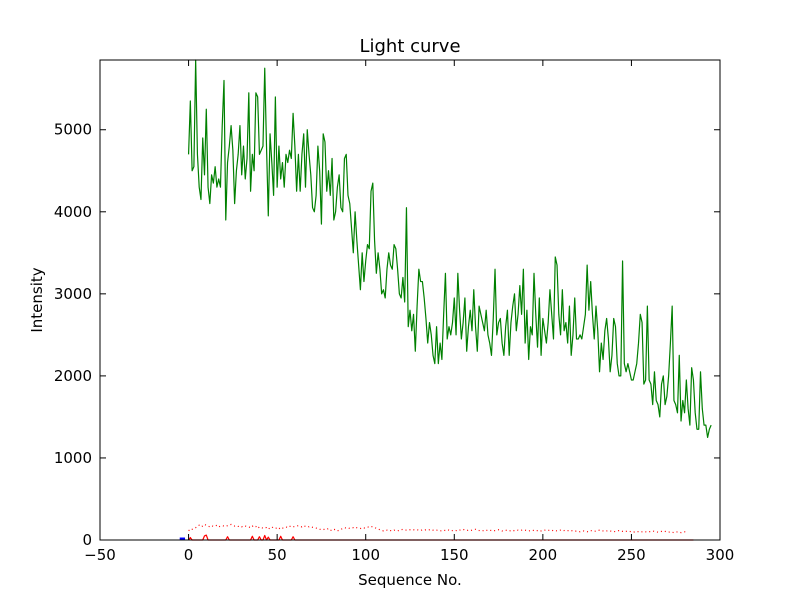  What do you see at coordinates (365, 555) in the screenshot?
I see `x-tick-label: 100` at bounding box center [365, 555].